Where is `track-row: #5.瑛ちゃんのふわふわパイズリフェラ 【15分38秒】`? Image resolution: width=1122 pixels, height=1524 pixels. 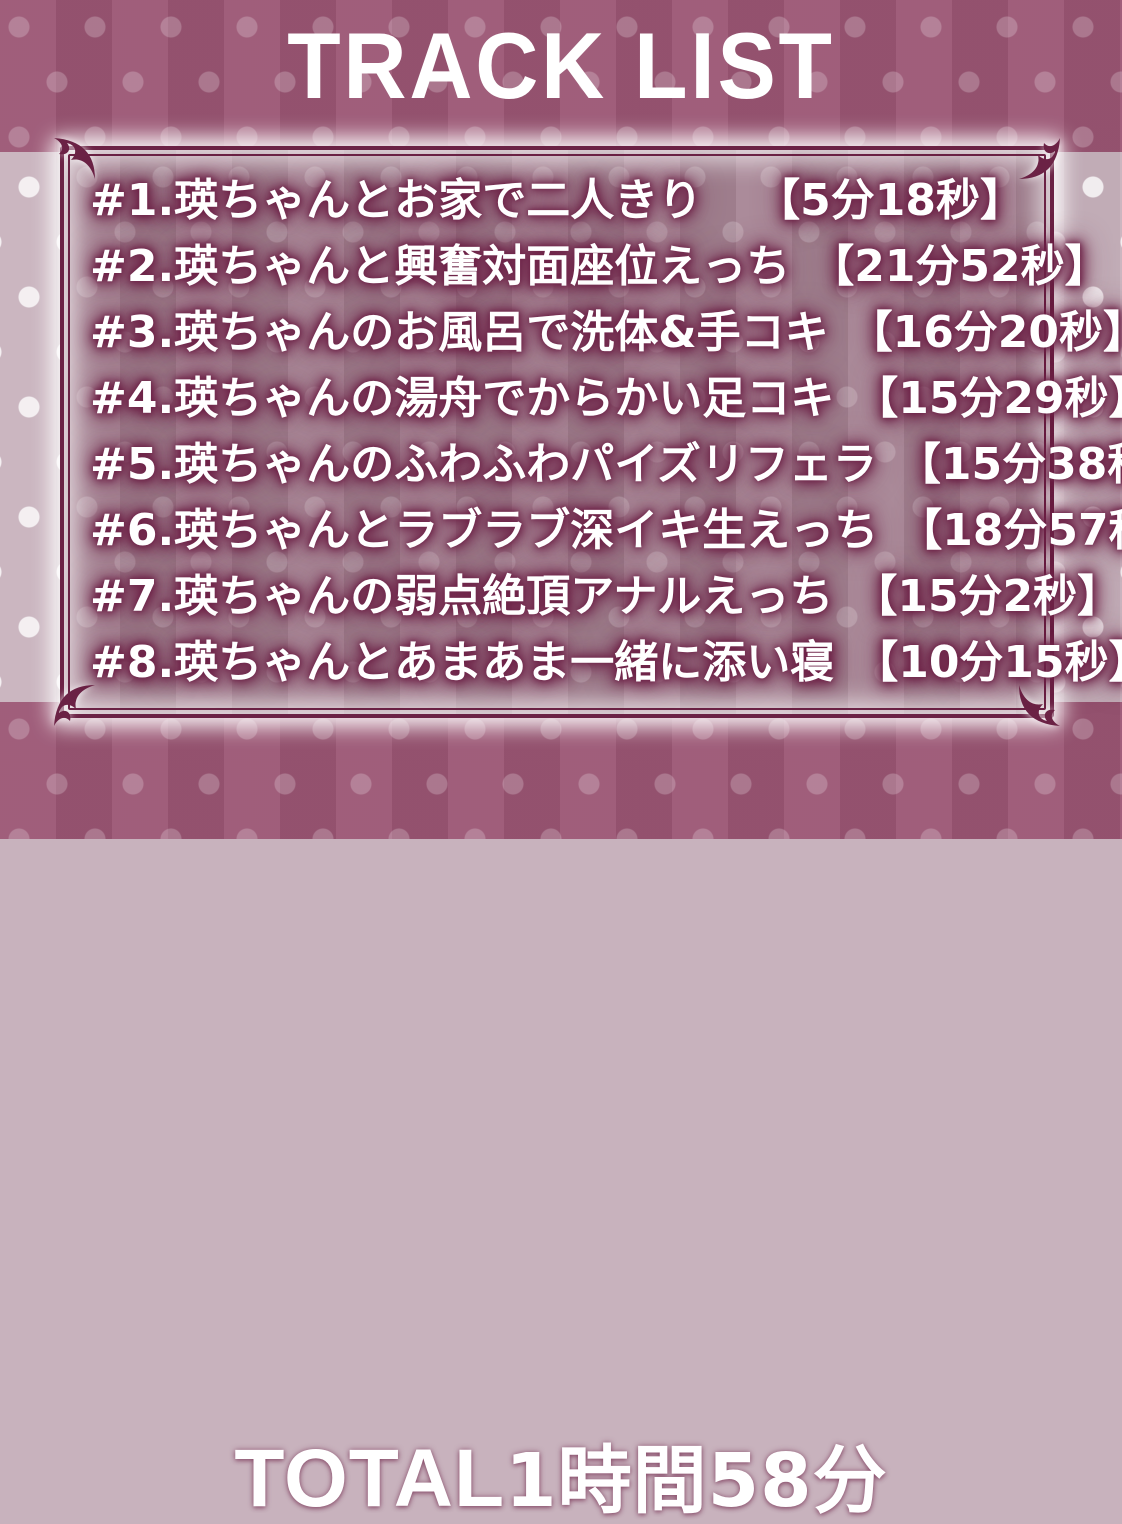 track-row: #5.瑛ちゃんのふわふわパイズリフェラ 【15分38秒】 is located at coordinates (606, 464).